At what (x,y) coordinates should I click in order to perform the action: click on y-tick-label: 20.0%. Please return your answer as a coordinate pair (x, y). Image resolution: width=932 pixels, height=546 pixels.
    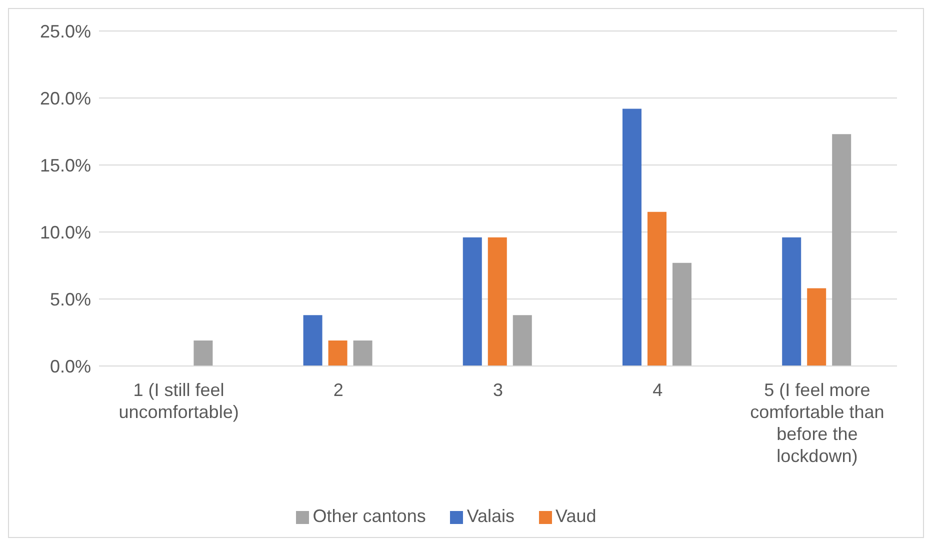
    Looking at the image, I should click on (65, 98).